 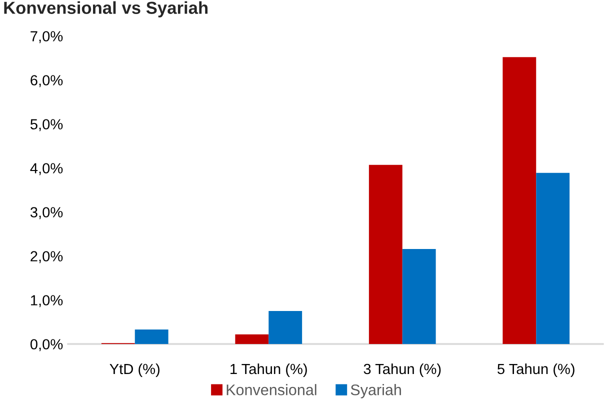 I want to click on legend-label: Syariah, so click(x=375, y=391).